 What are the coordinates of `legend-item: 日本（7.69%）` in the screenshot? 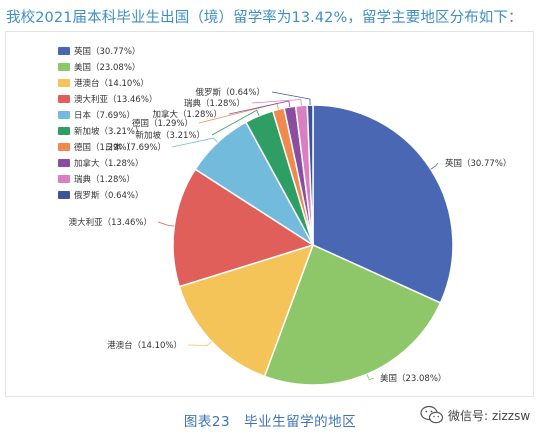 It's located at (107, 115).